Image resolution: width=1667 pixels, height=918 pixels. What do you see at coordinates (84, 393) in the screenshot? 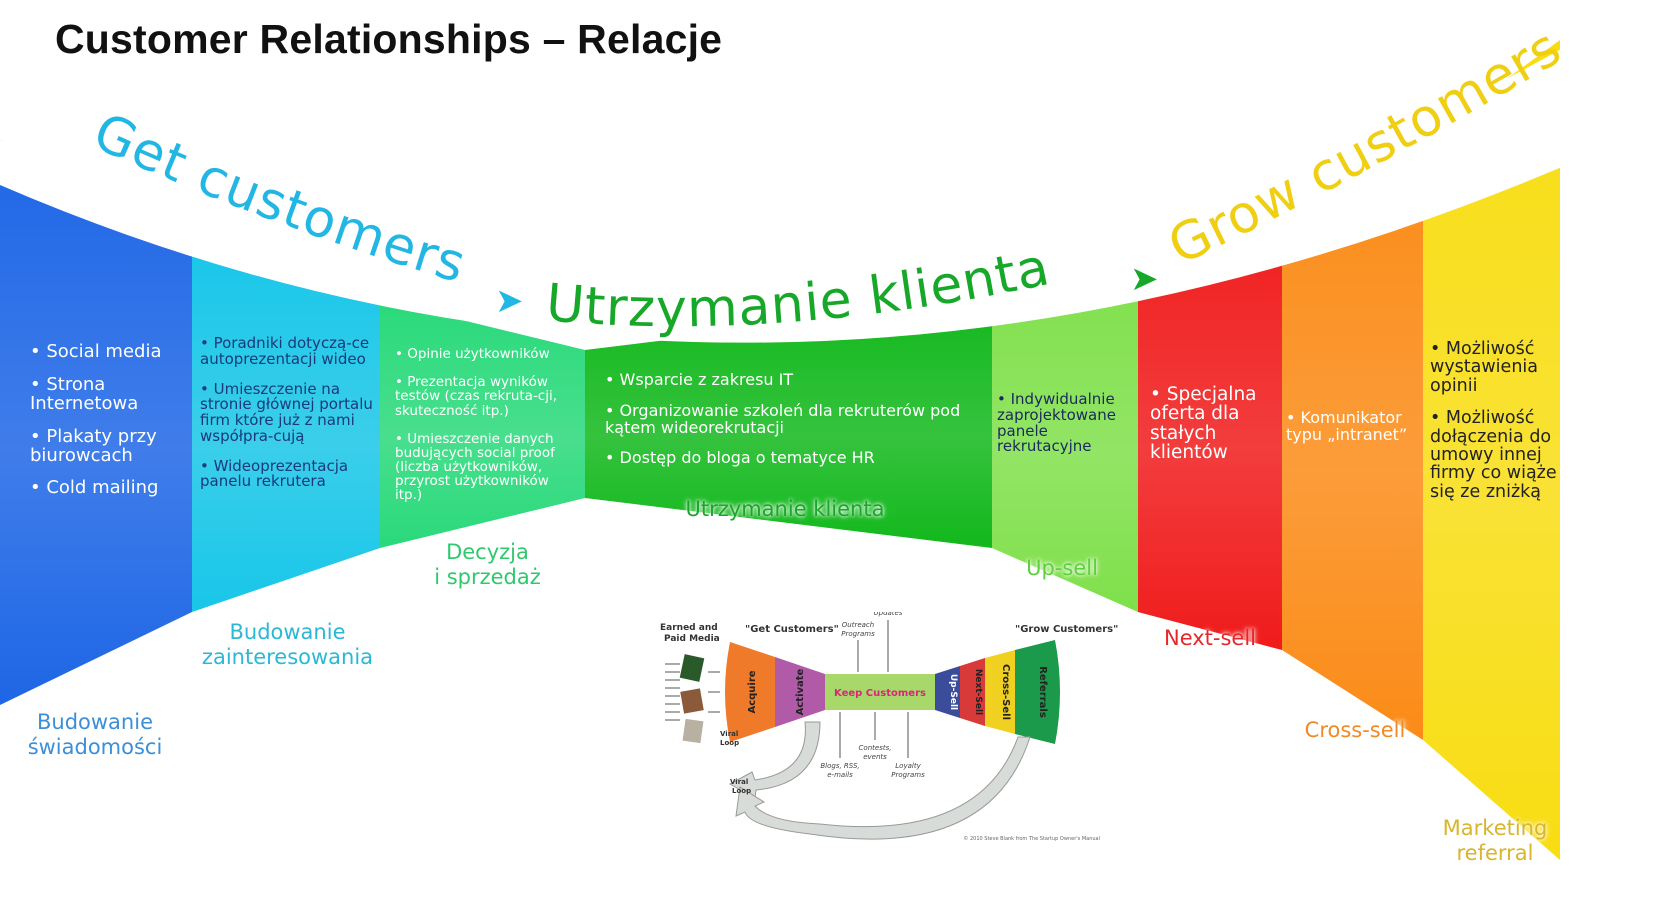
I see `column-0-item: • Strona Internetowa` at bounding box center [84, 393].